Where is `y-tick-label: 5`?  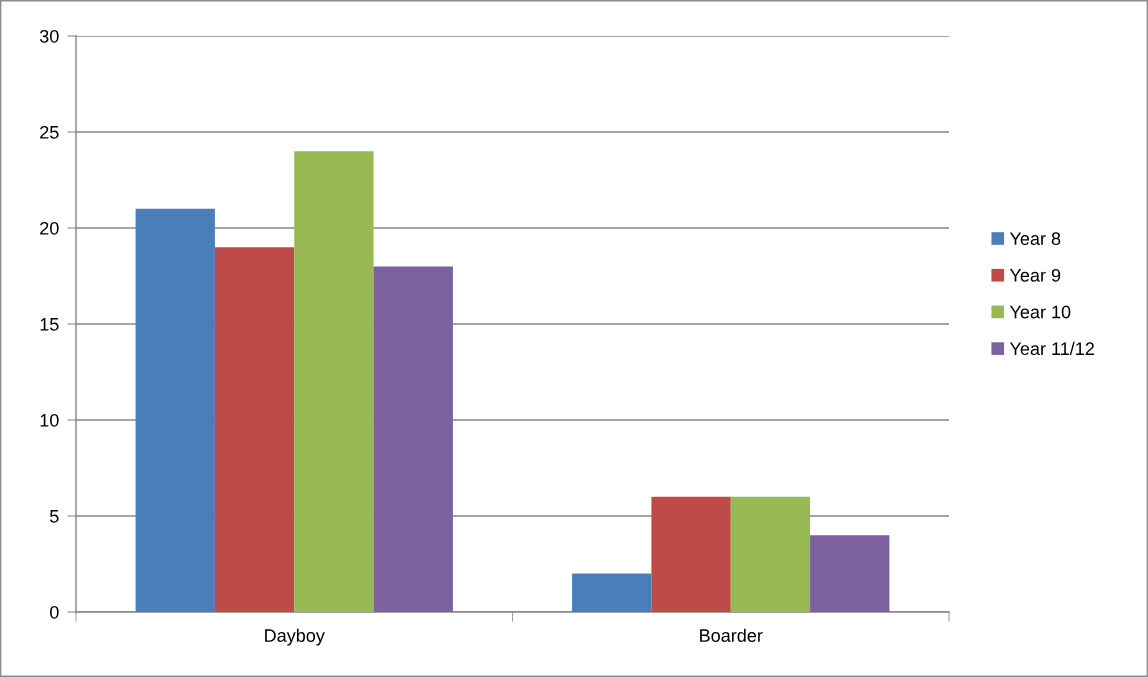 y-tick-label: 5 is located at coordinates (54, 516).